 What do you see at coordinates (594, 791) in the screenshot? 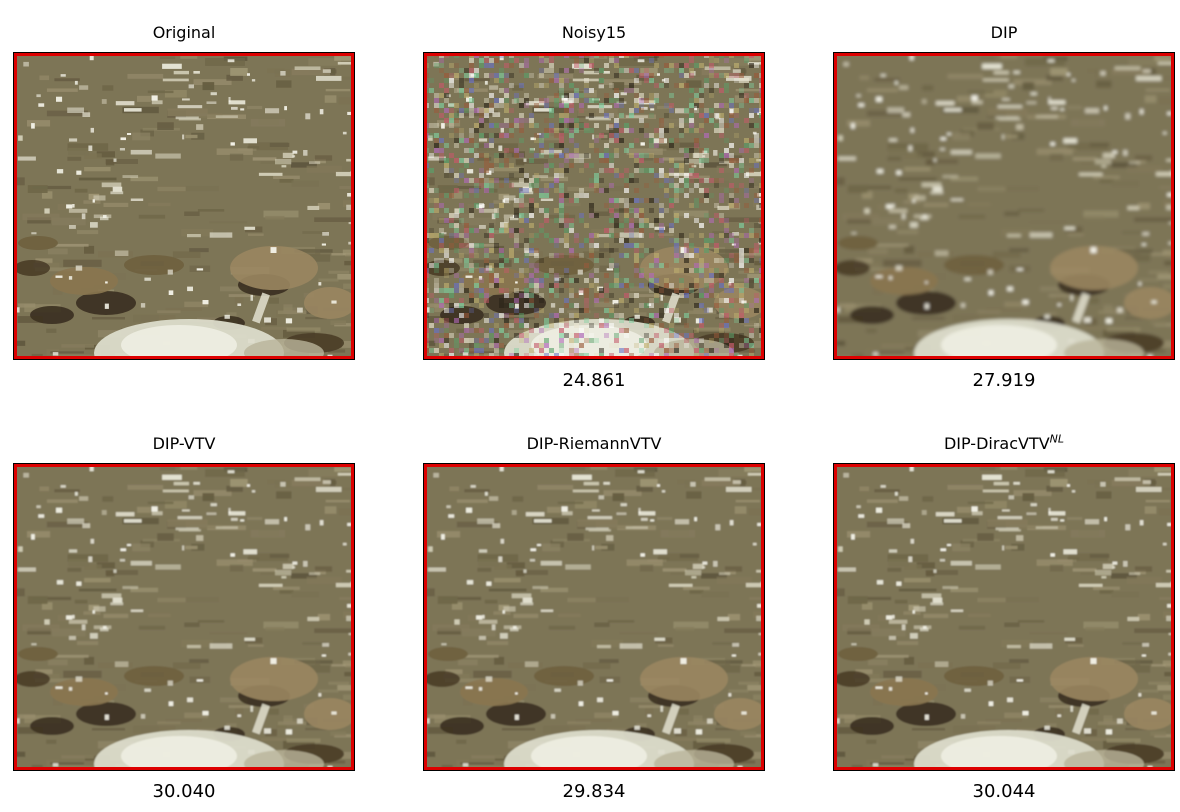
I see `psnr-value: 29.834` at bounding box center [594, 791].